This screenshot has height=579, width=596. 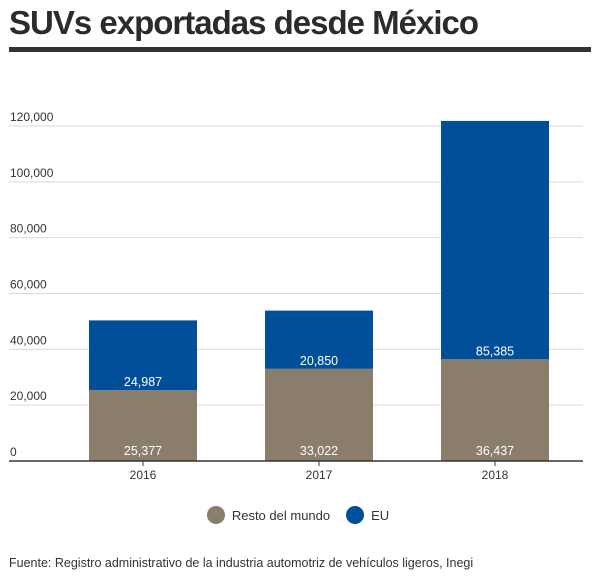 I want to click on data-label: 25,377, so click(x=143, y=451).